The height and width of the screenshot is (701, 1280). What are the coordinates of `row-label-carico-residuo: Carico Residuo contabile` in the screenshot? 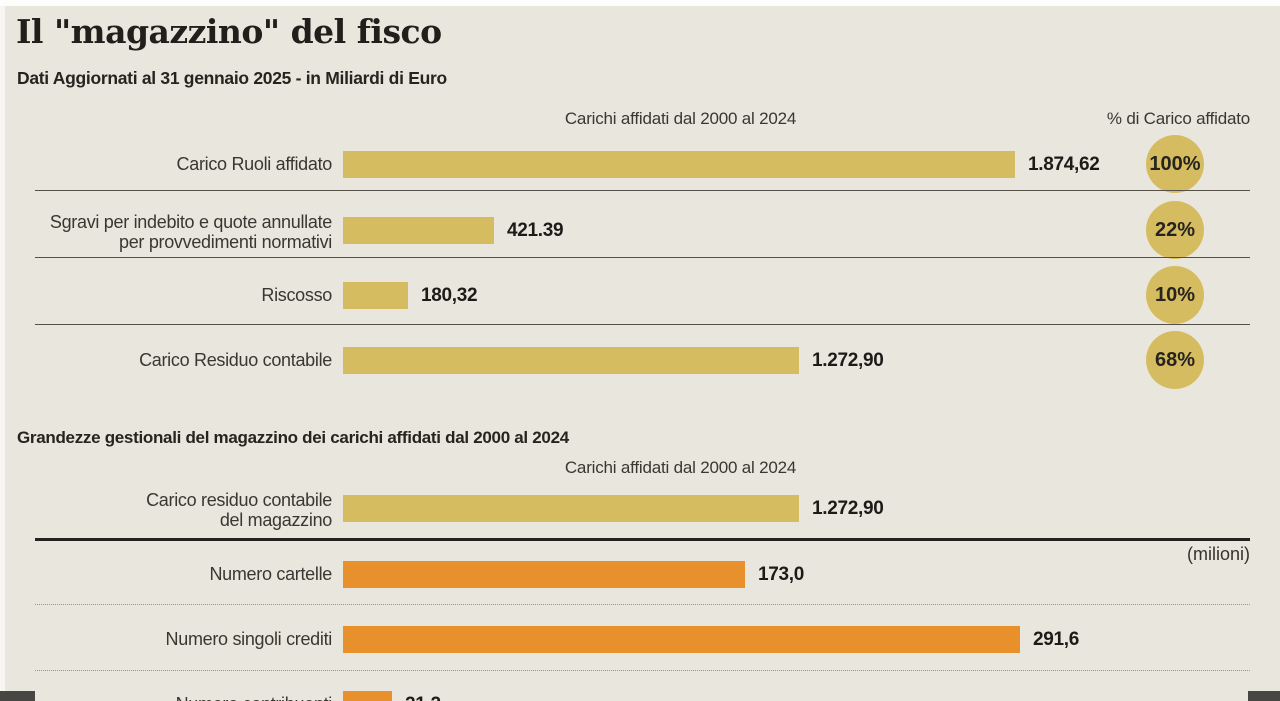 It's located at (235, 360).